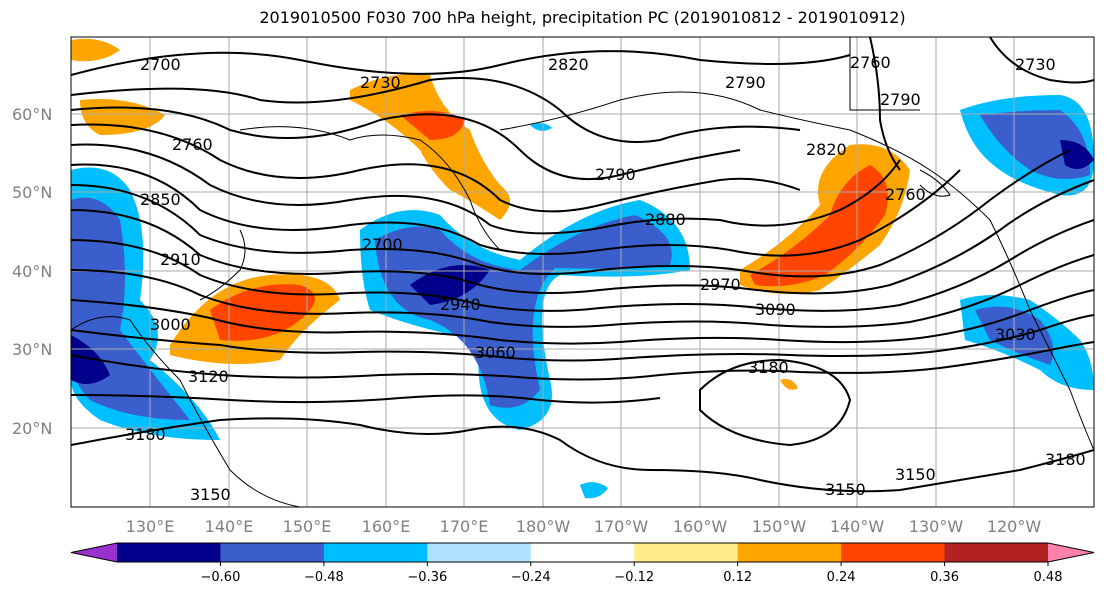 Image resolution: width=1105 pixels, height=601 pixels. I want to click on shade-okhotsk-pos, so click(95, 50).